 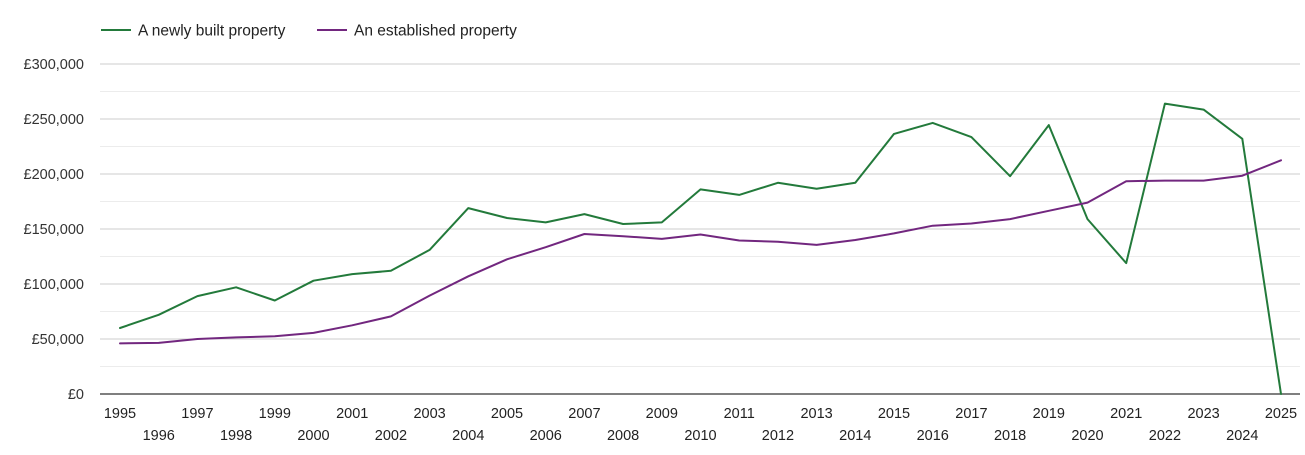 I want to click on x-tick-label: 2018, so click(x=1010, y=436).